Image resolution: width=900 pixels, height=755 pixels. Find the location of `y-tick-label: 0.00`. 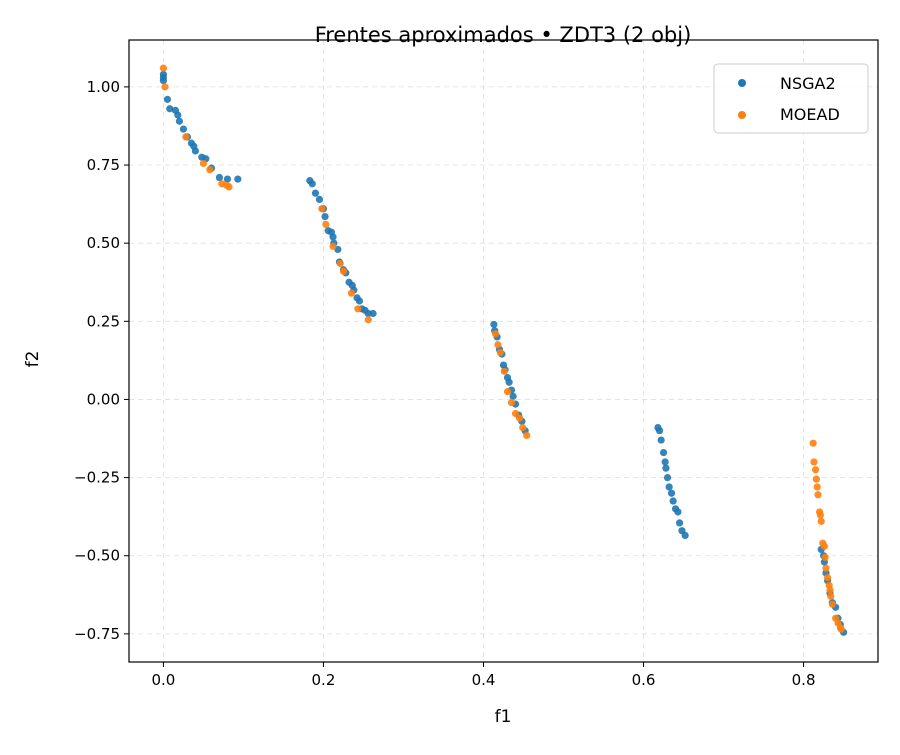

y-tick-label: 0.00 is located at coordinates (103, 399).